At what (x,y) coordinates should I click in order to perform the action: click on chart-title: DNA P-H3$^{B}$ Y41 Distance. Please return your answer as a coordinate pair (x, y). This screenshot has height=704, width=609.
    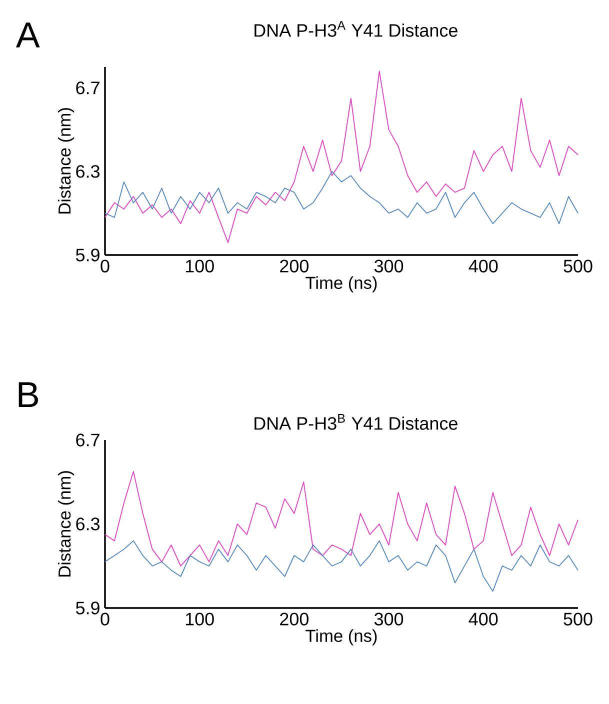
    Looking at the image, I should click on (356, 422).